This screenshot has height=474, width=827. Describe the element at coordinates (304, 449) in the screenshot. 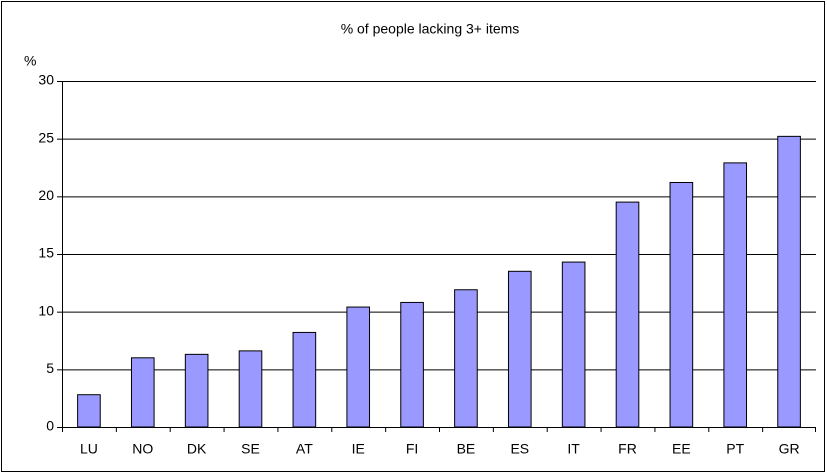

I see `x-tick-label: AT` at that location.